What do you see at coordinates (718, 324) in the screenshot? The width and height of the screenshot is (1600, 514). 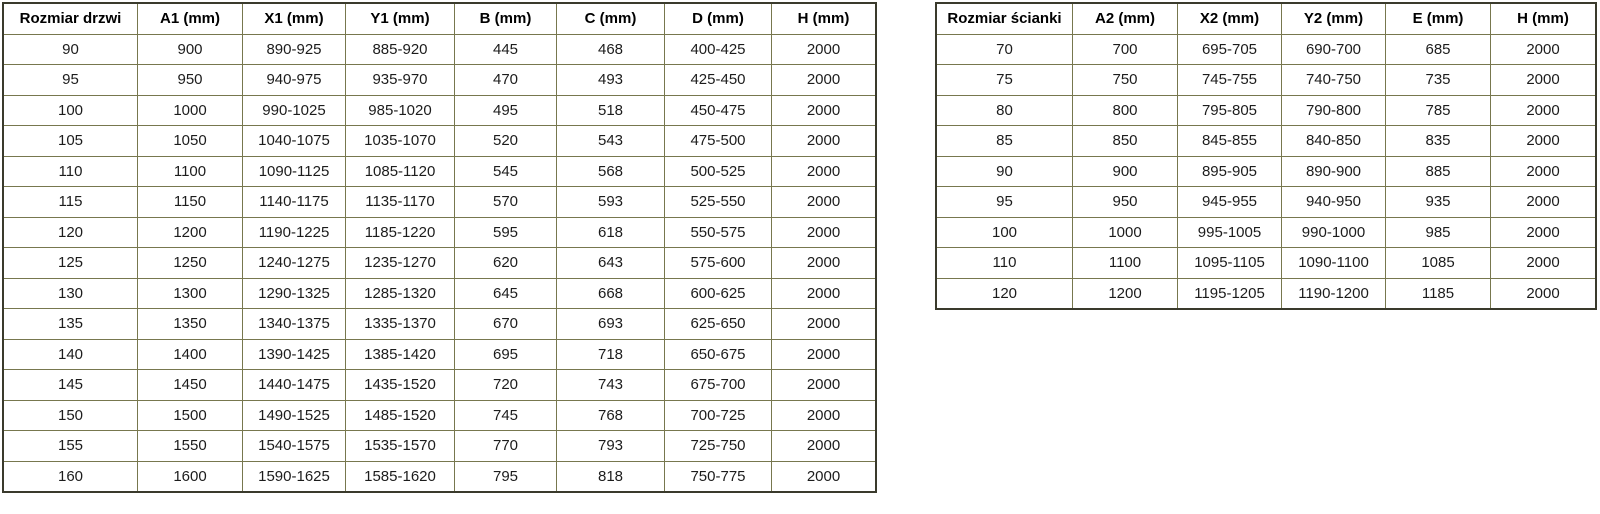 I see `table-cell: 625-650` at bounding box center [718, 324].